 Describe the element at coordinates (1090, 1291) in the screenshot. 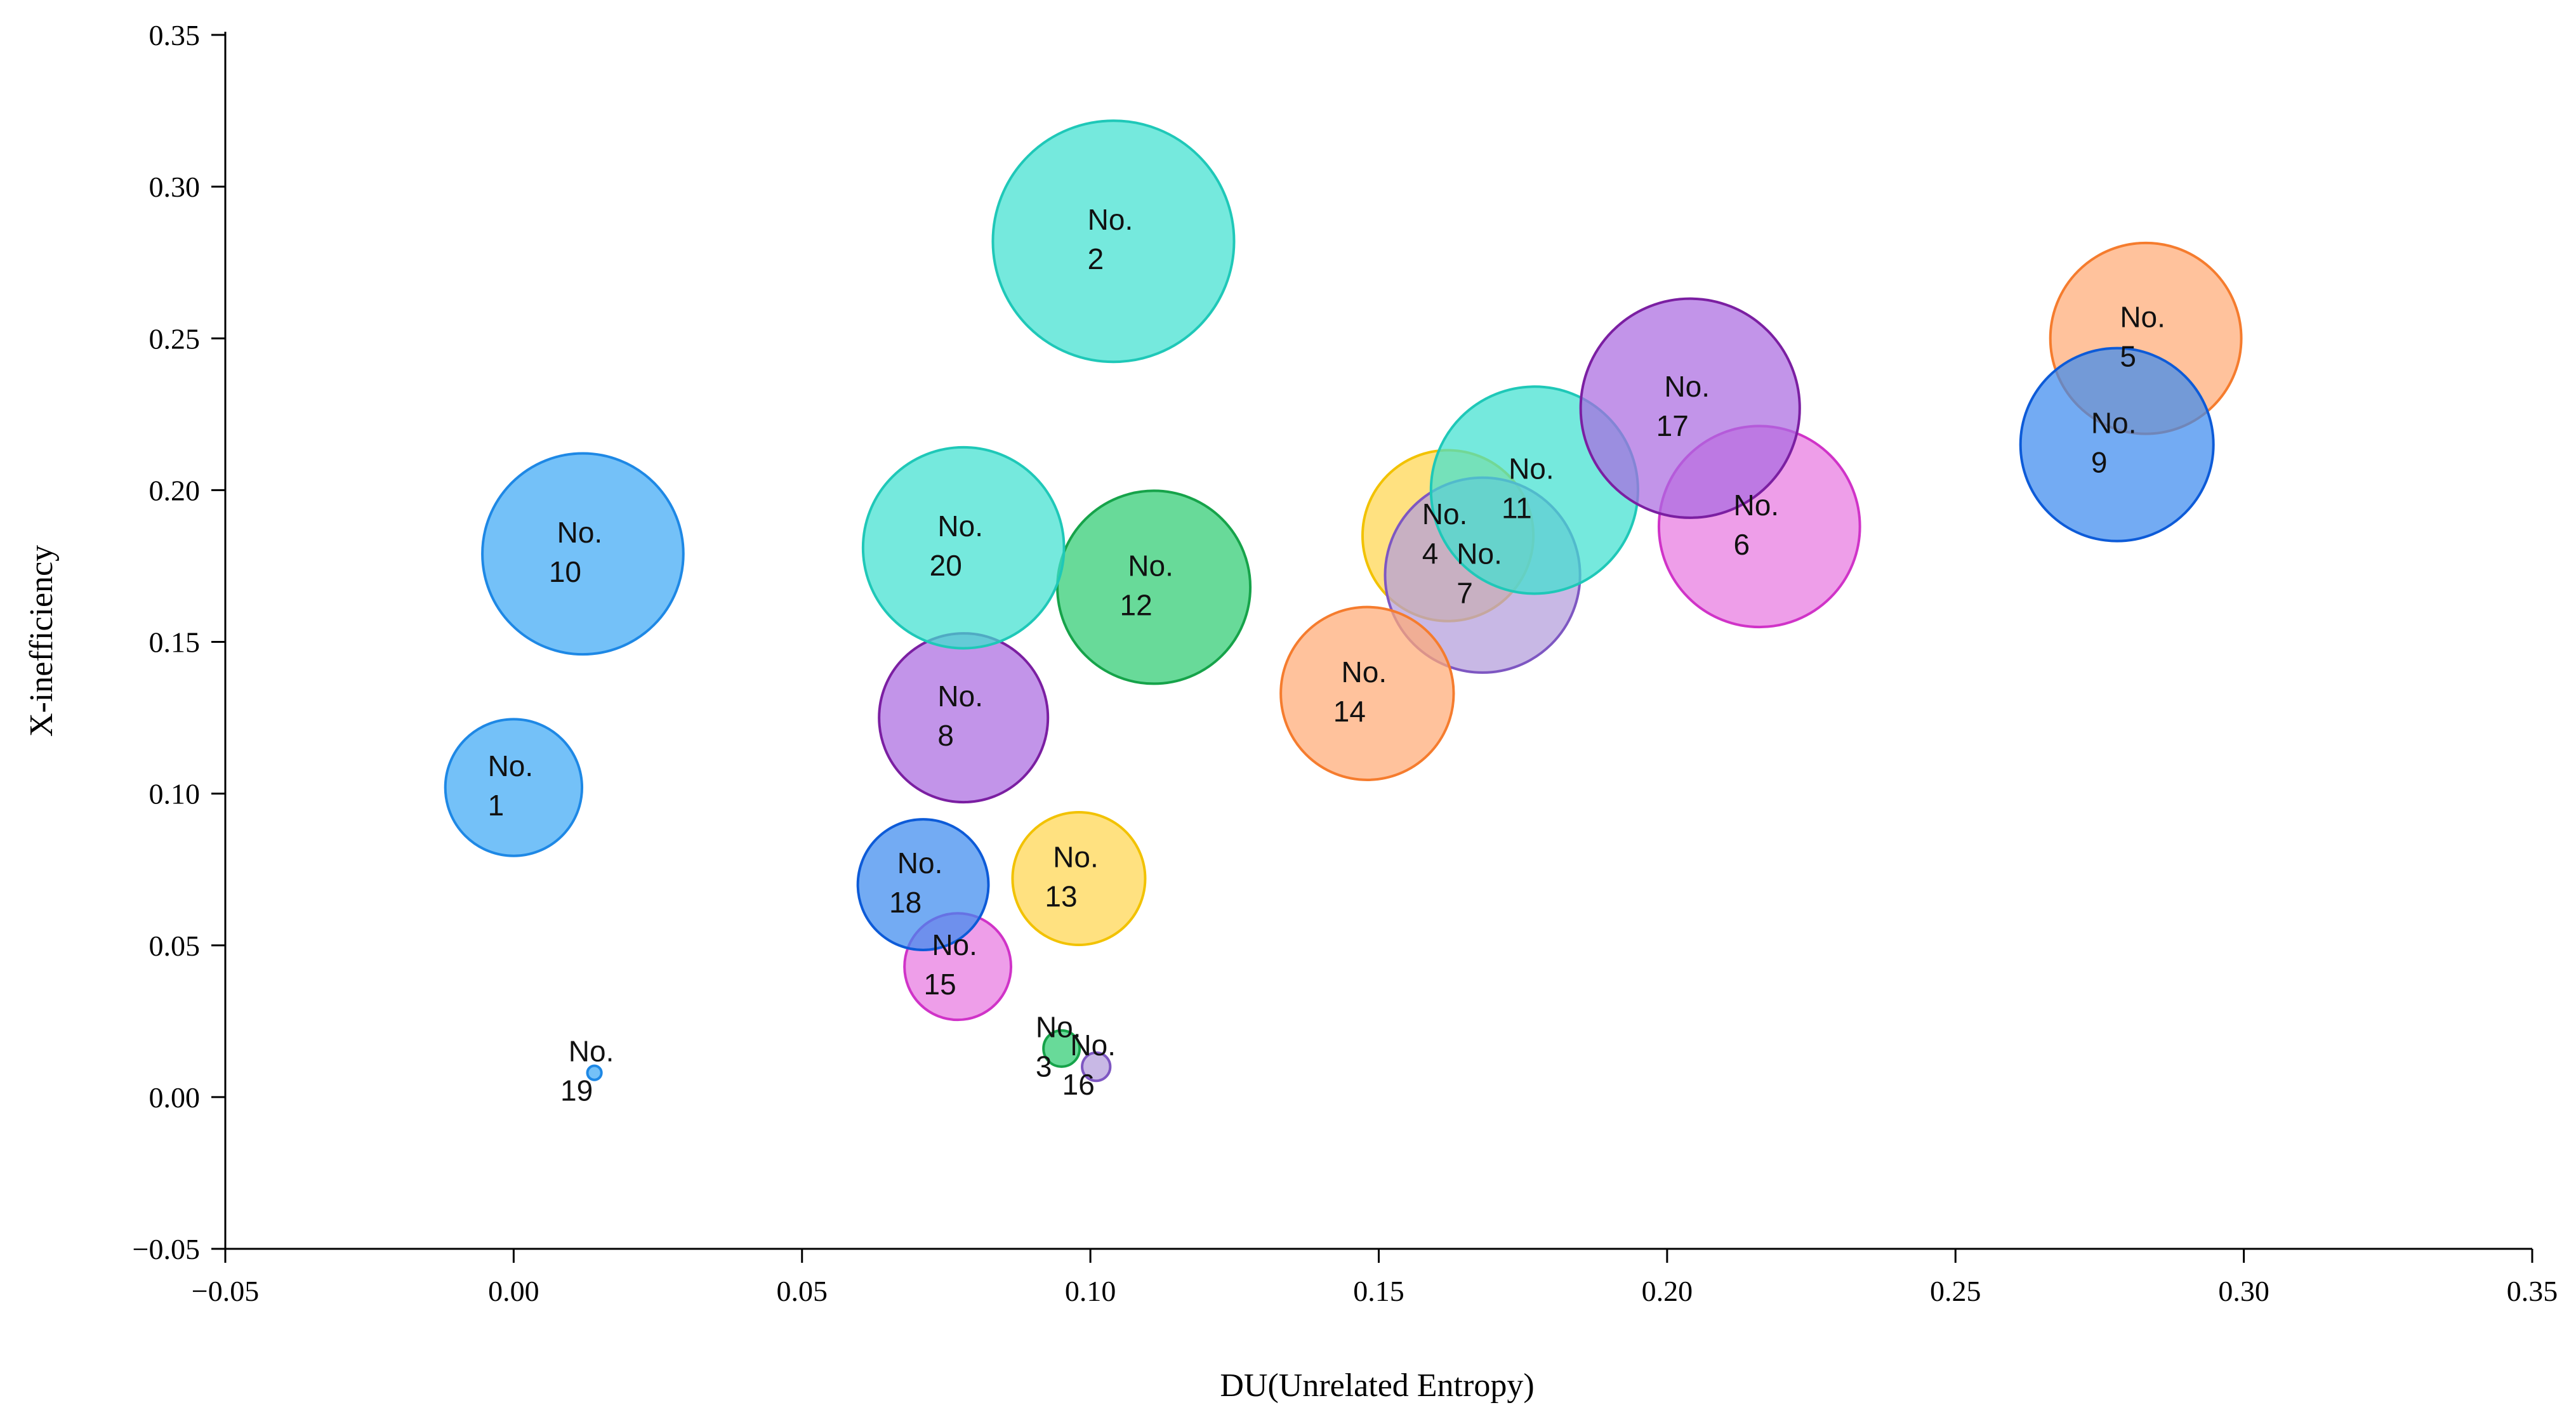

I see `x-tick-label: 0.10` at that location.